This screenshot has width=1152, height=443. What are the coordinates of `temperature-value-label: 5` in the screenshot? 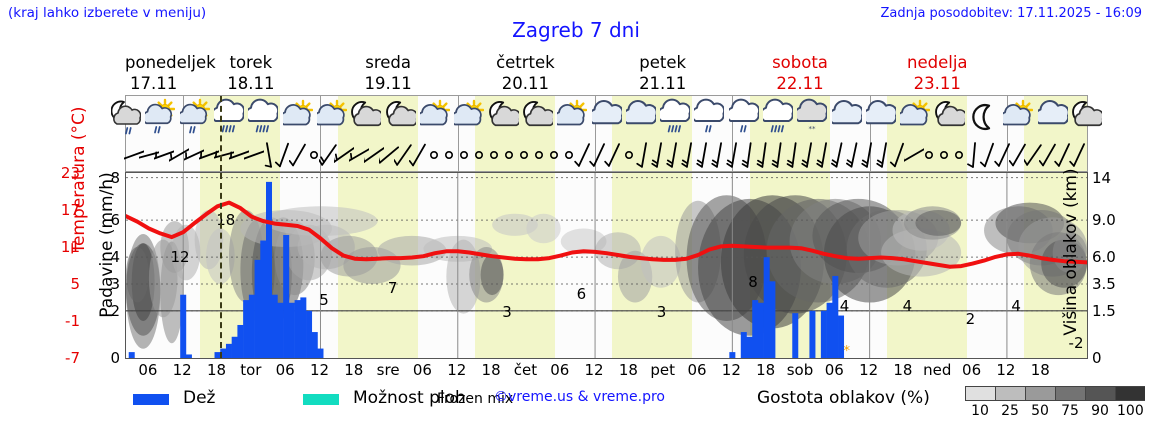 It's located at (324, 300).